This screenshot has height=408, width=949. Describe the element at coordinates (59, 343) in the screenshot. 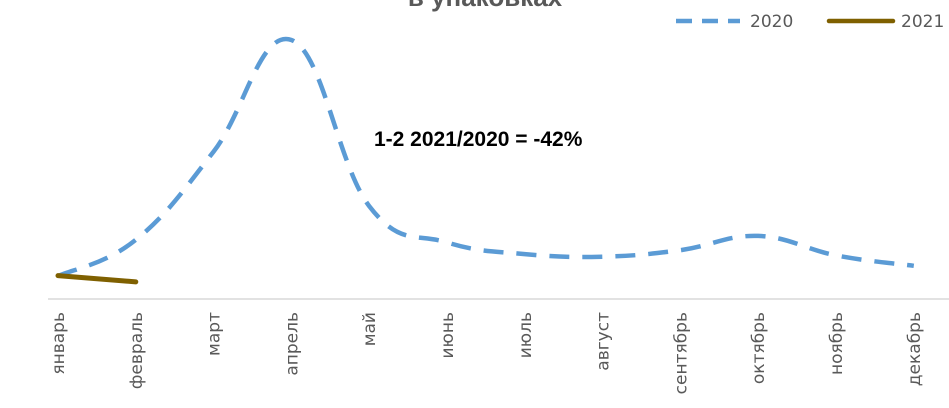

I see `x-tick-label: январь` at that location.